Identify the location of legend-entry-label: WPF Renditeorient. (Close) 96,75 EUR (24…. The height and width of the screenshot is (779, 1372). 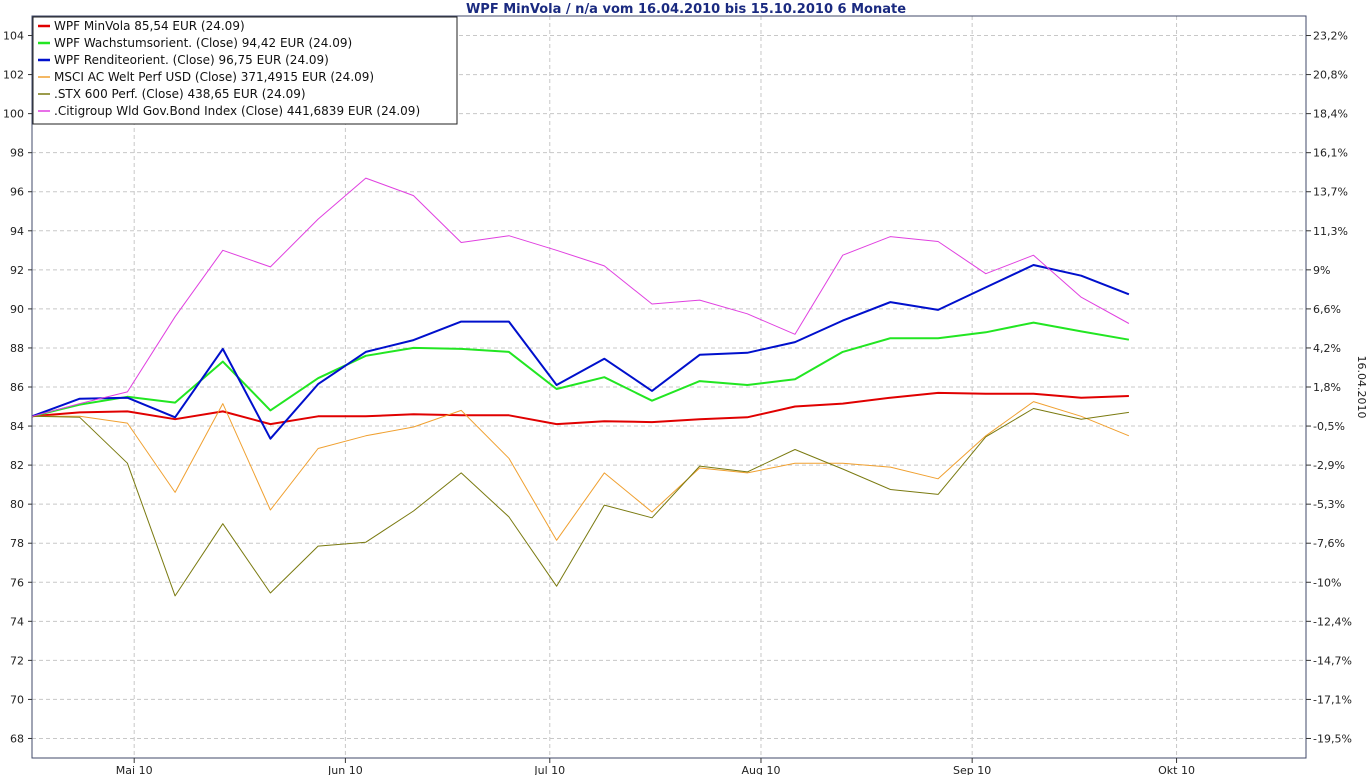
(191, 60).